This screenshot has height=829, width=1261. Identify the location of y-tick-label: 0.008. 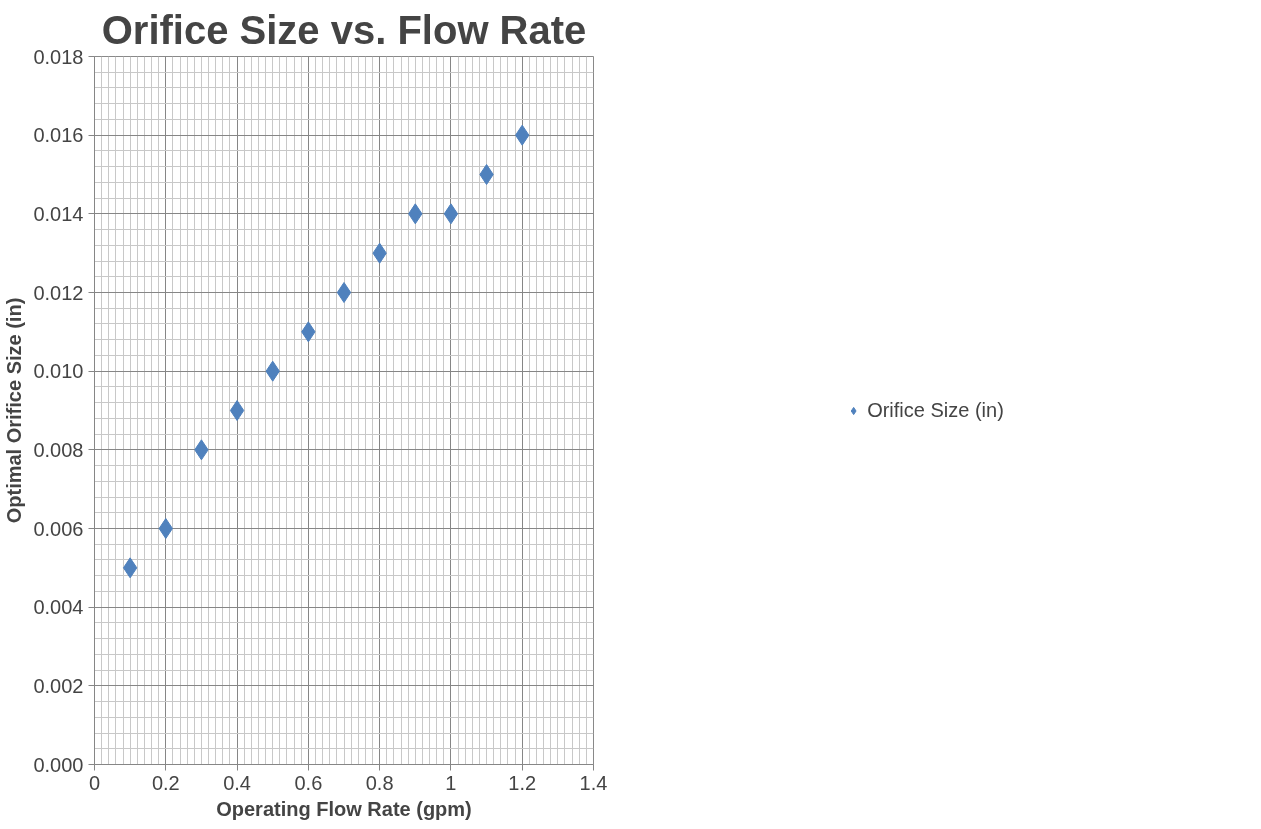
(58, 449).